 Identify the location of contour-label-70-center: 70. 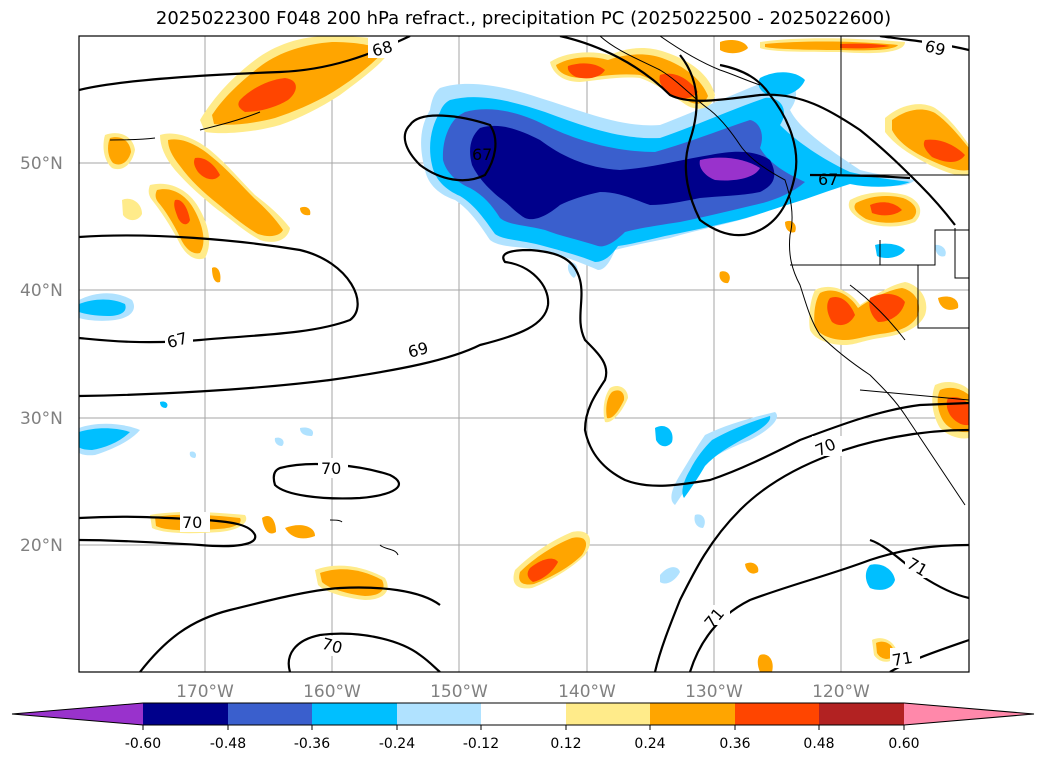
(331, 468).